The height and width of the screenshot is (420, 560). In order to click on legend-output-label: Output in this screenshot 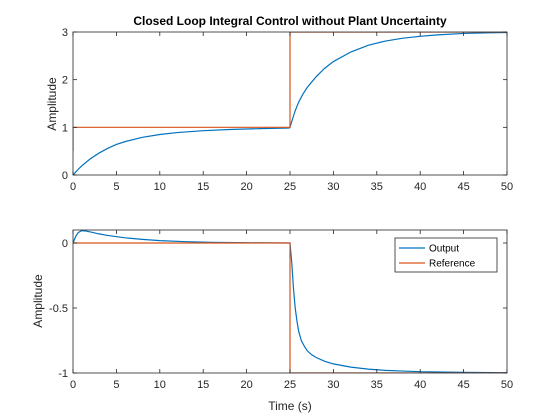, I will do `click(444, 249)`.